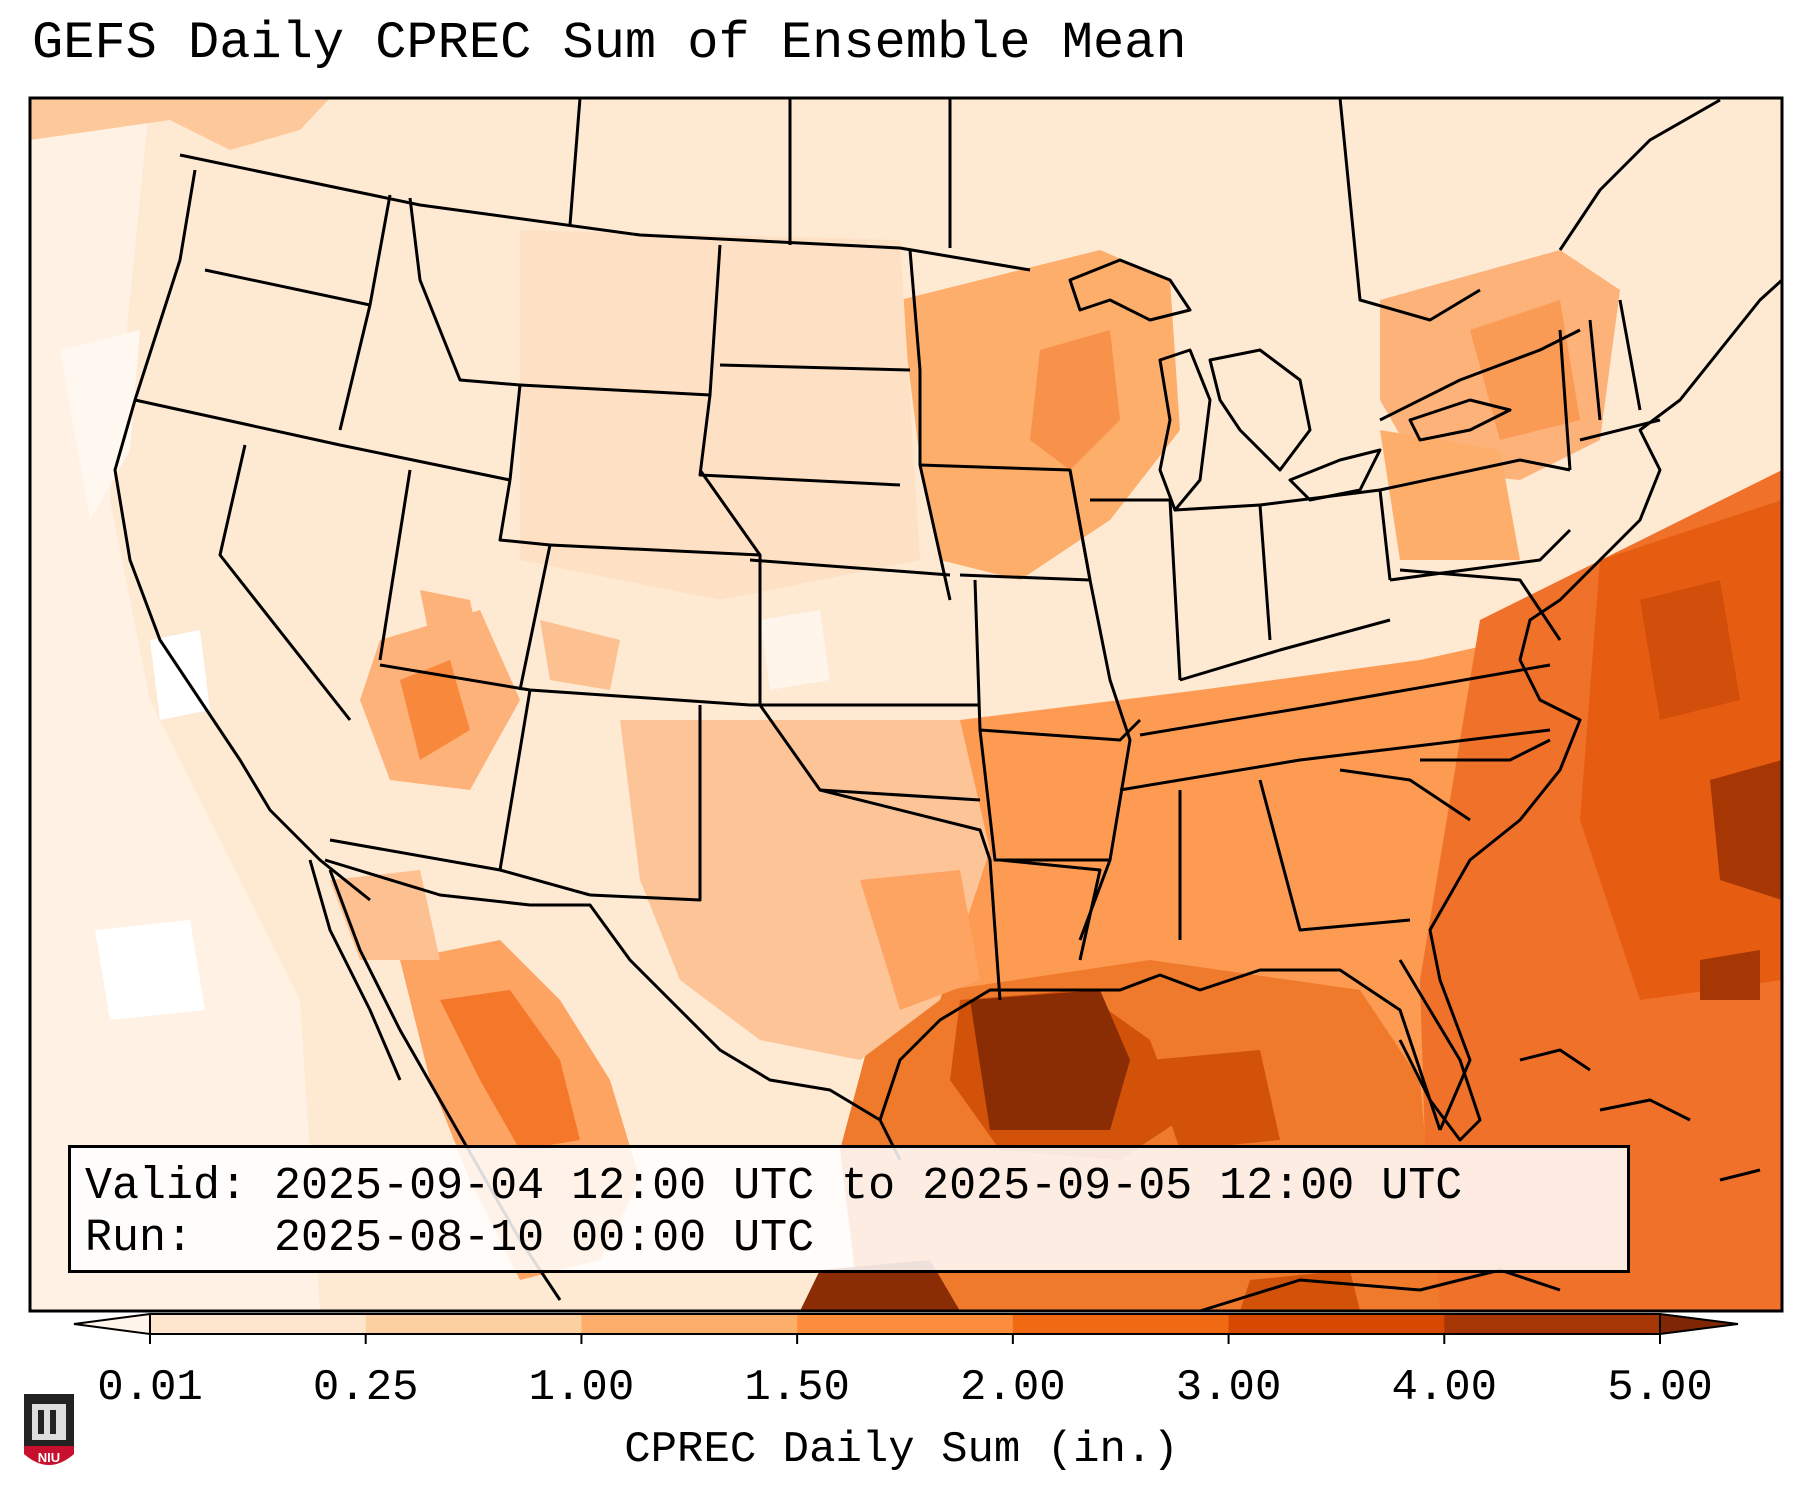 The width and height of the screenshot is (1803, 1500). What do you see at coordinates (1444, 1388) in the screenshot?
I see `colorbar-tick-label: 4.00` at bounding box center [1444, 1388].